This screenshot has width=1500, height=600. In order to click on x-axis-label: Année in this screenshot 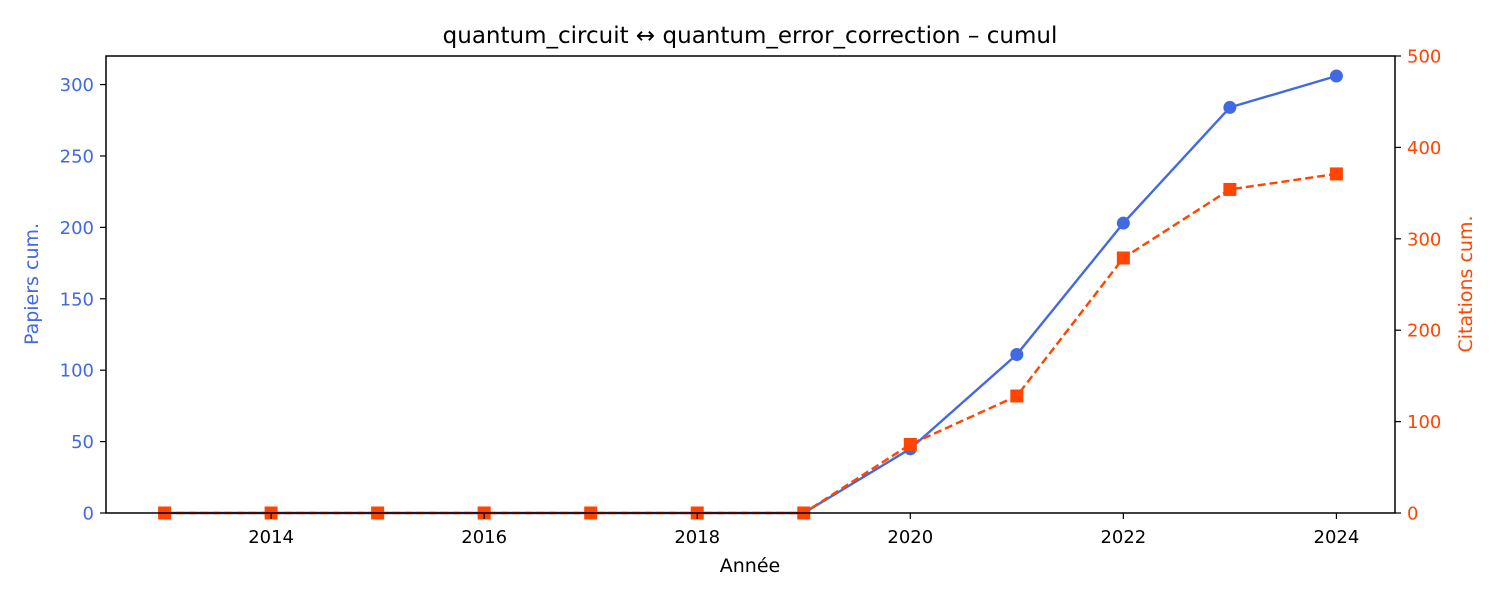, I will do `click(750, 566)`.